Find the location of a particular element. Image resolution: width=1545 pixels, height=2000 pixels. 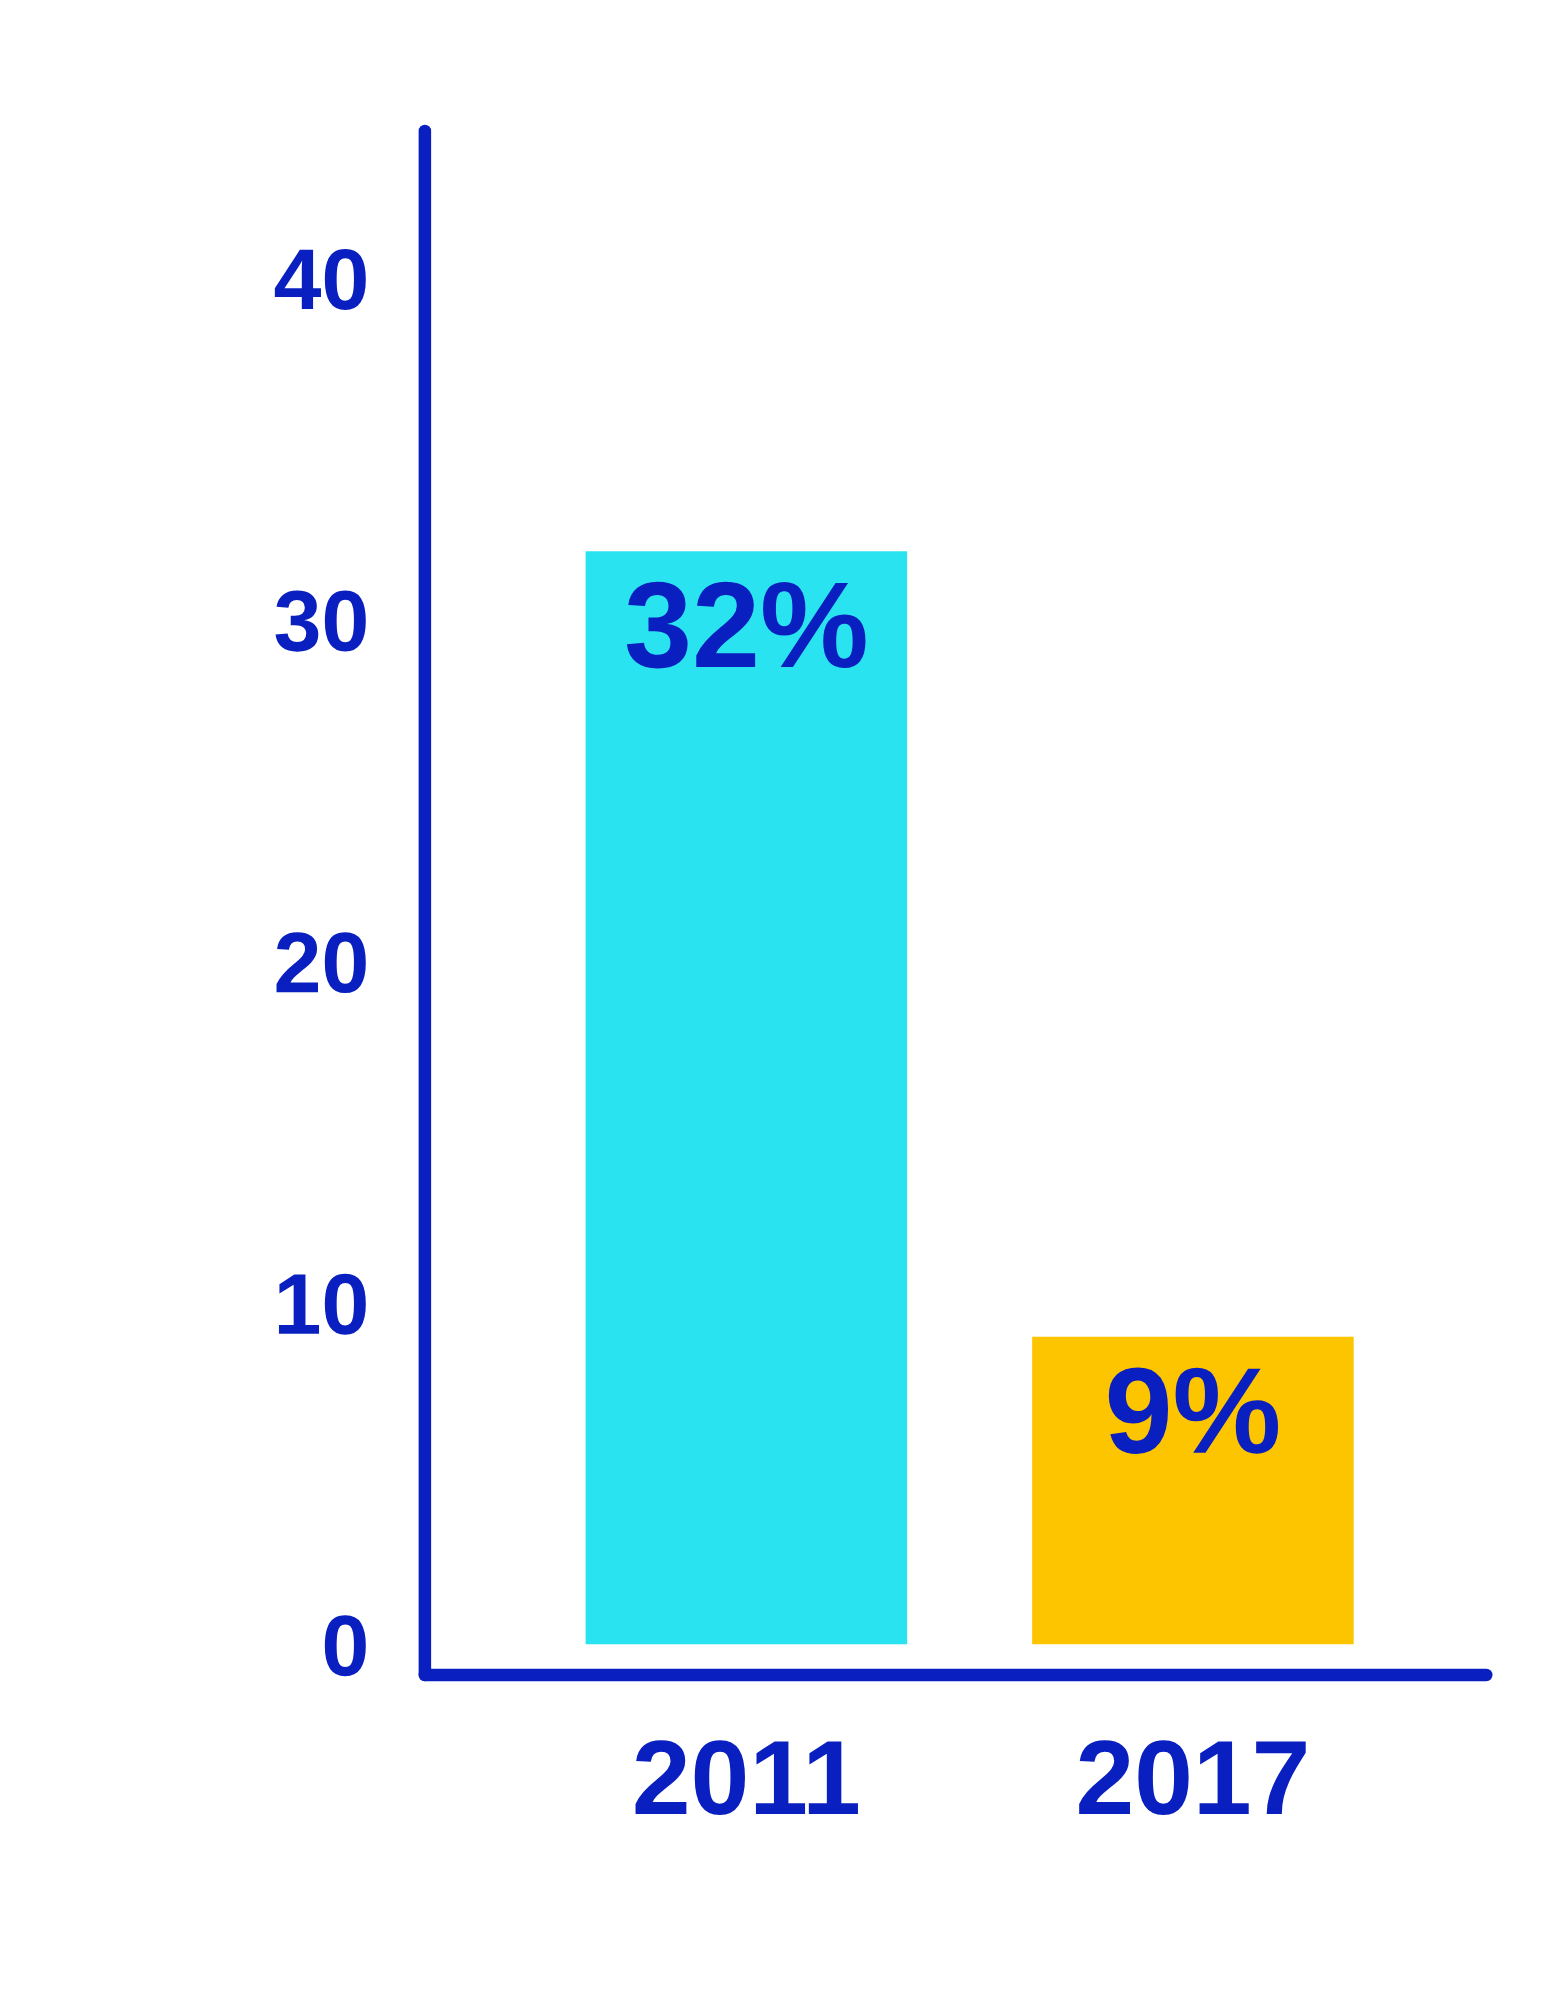

y-tick-label: 40 is located at coordinates (320, 279).